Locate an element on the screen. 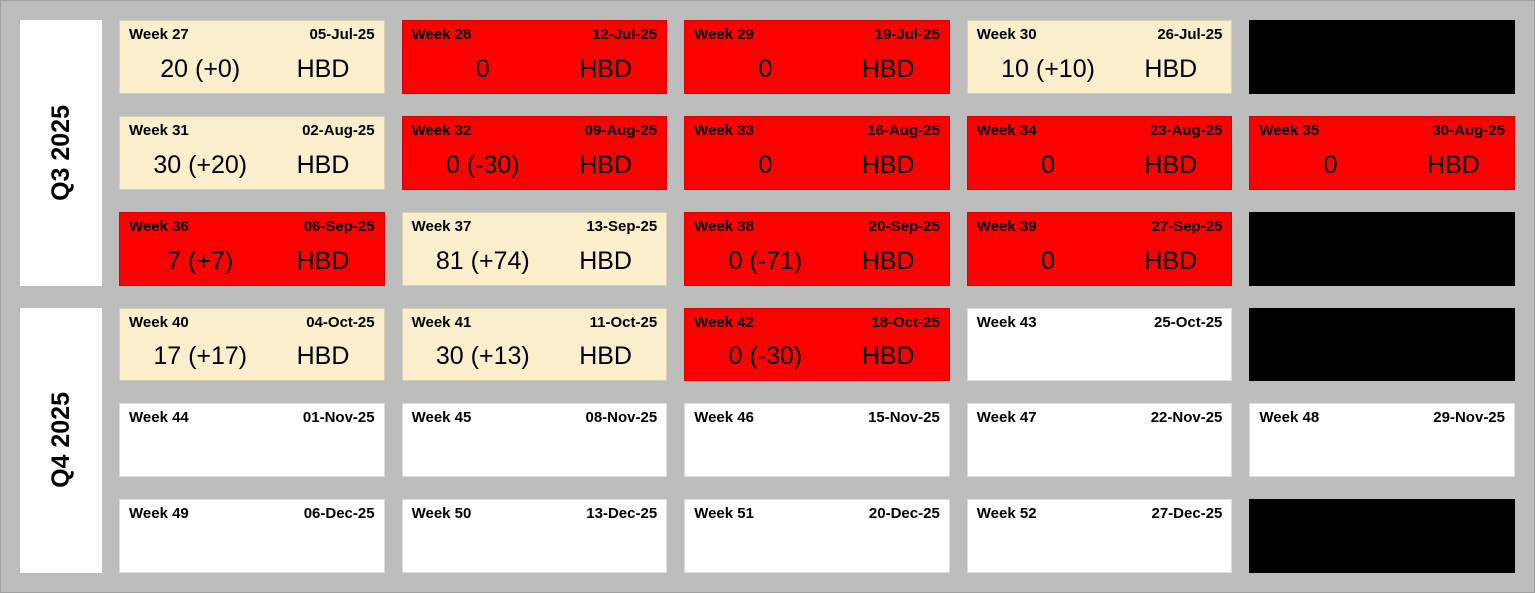 The width and height of the screenshot is (1535, 593). week-date: 08-Nov-25 is located at coordinates (621, 418).